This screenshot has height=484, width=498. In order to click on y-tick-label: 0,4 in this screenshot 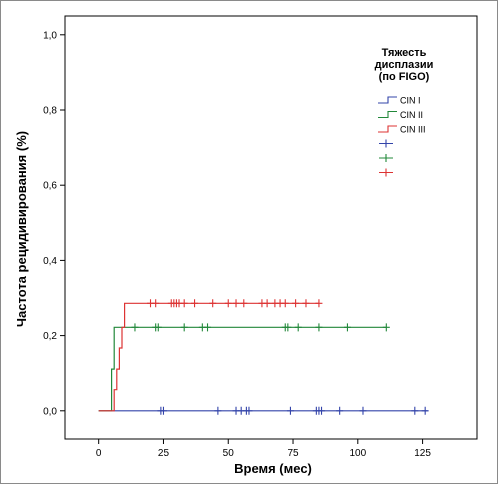, I will do `click(50, 261)`.